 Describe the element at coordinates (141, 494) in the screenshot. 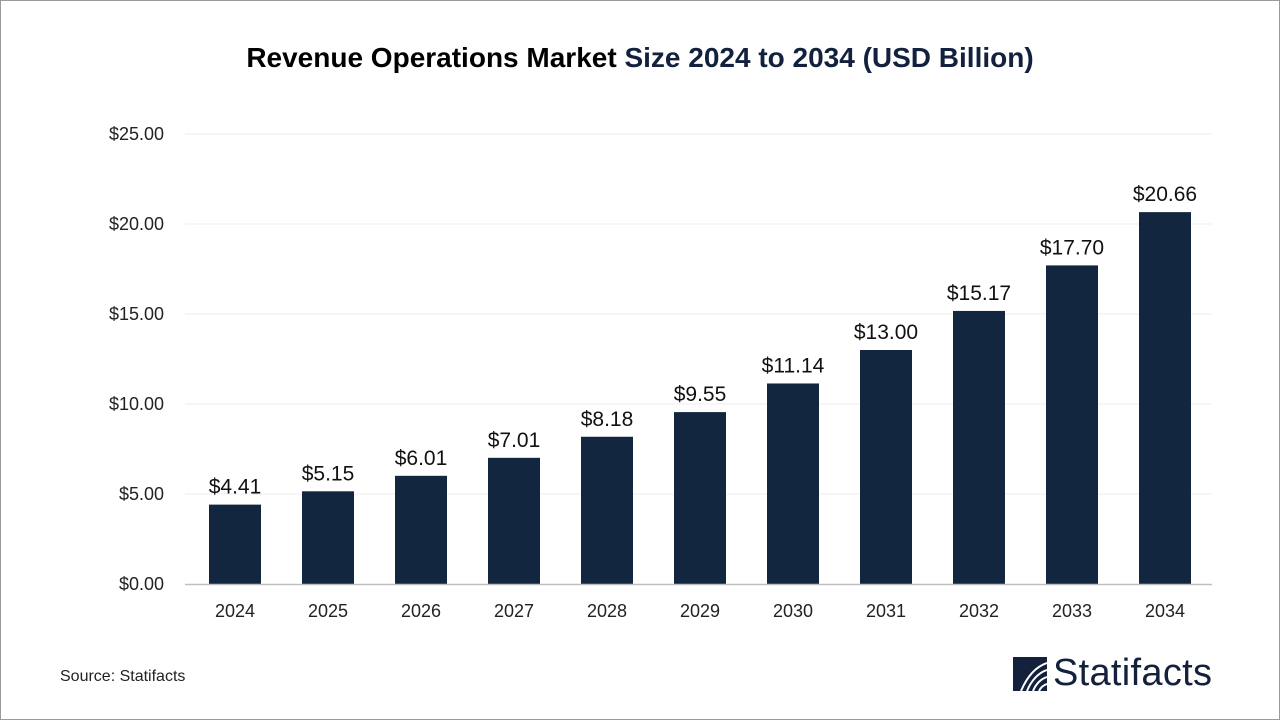

I see `y-tick-label: $5.00` at that location.